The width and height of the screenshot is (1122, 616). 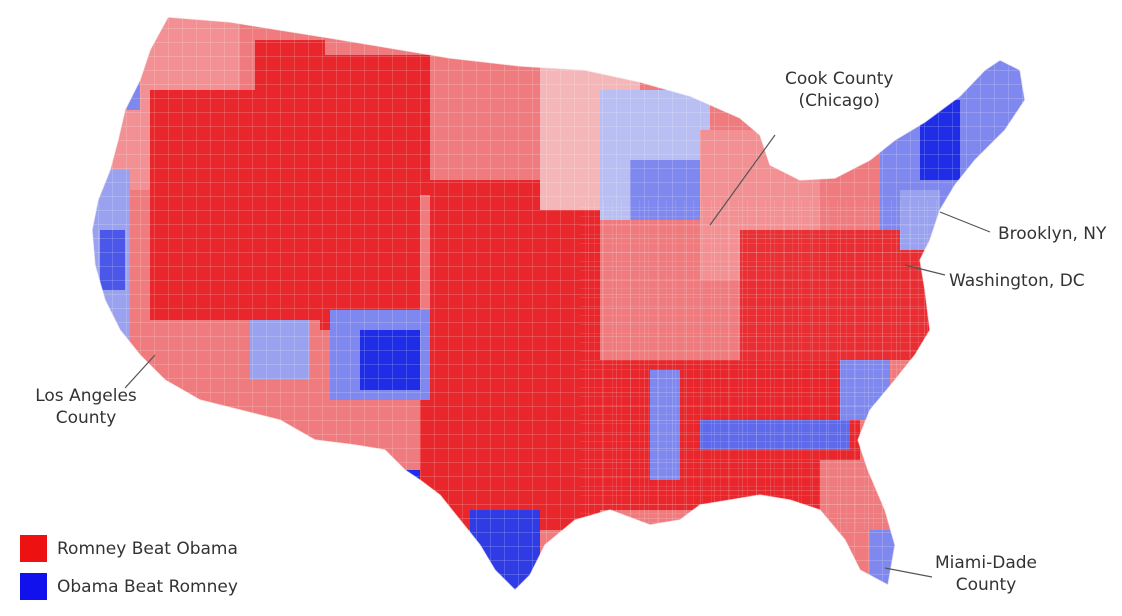 What do you see at coordinates (86, 396) in the screenshot?
I see `los-angeles-line1: Los Angeles` at bounding box center [86, 396].